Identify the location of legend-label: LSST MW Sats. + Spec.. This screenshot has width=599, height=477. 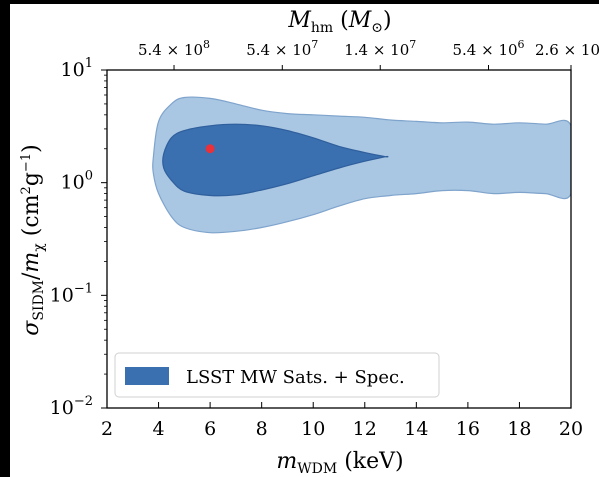
(295, 377).